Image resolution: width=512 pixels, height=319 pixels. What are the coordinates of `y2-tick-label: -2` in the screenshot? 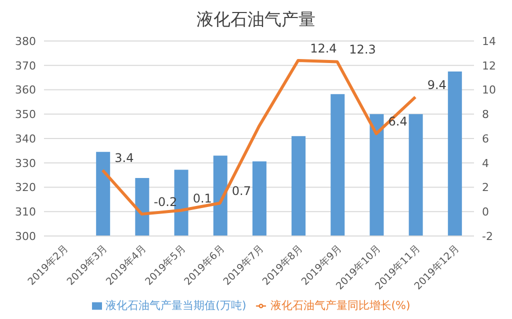 It's located at (487, 236).